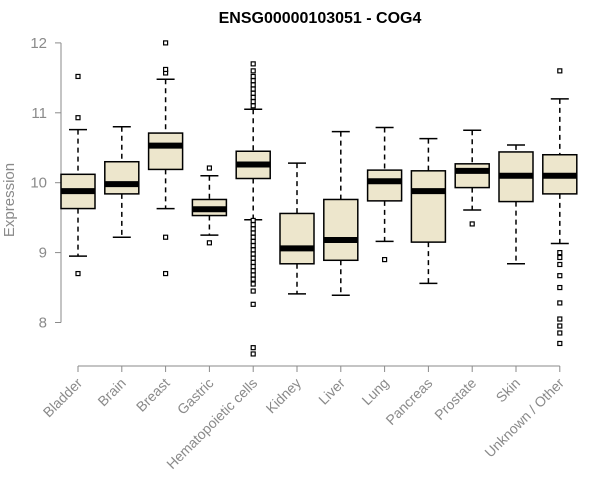 This screenshot has height=500, width=600. I want to click on y-tick-label: 11, so click(39, 113).